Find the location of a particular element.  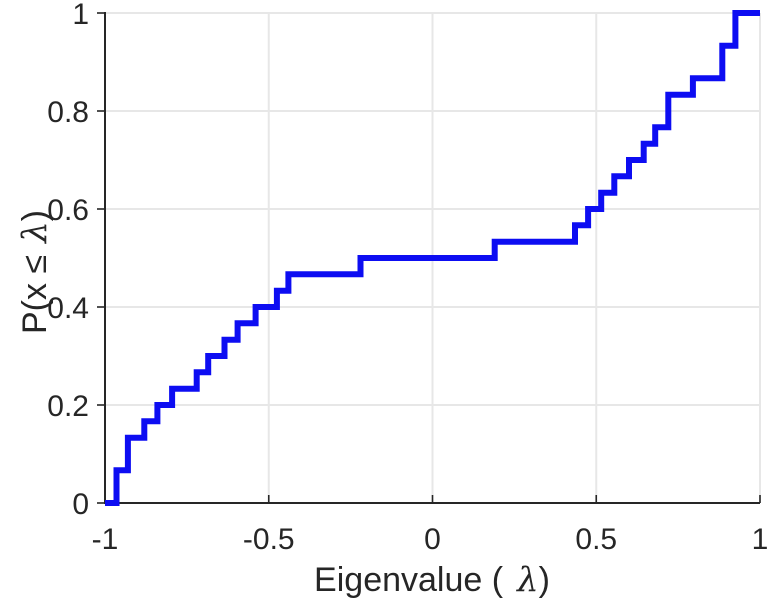

x-tick-label: 1 is located at coordinates (760, 539).